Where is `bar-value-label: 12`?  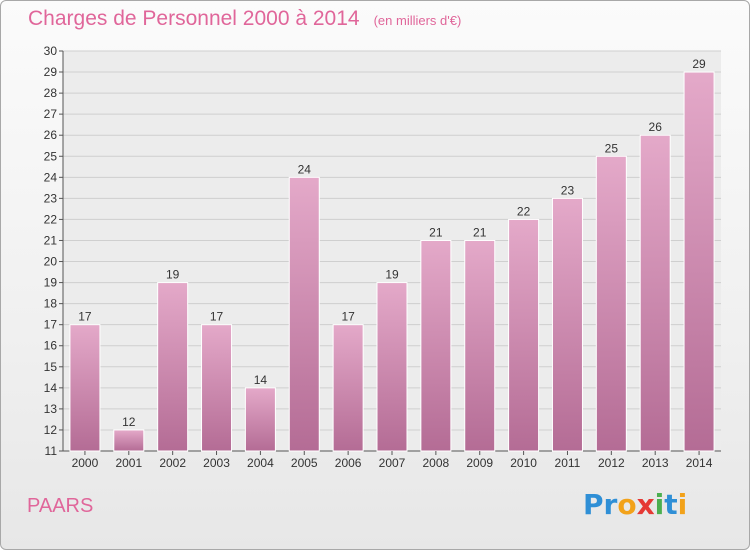
bar-value-label: 12 is located at coordinates (129, 422).